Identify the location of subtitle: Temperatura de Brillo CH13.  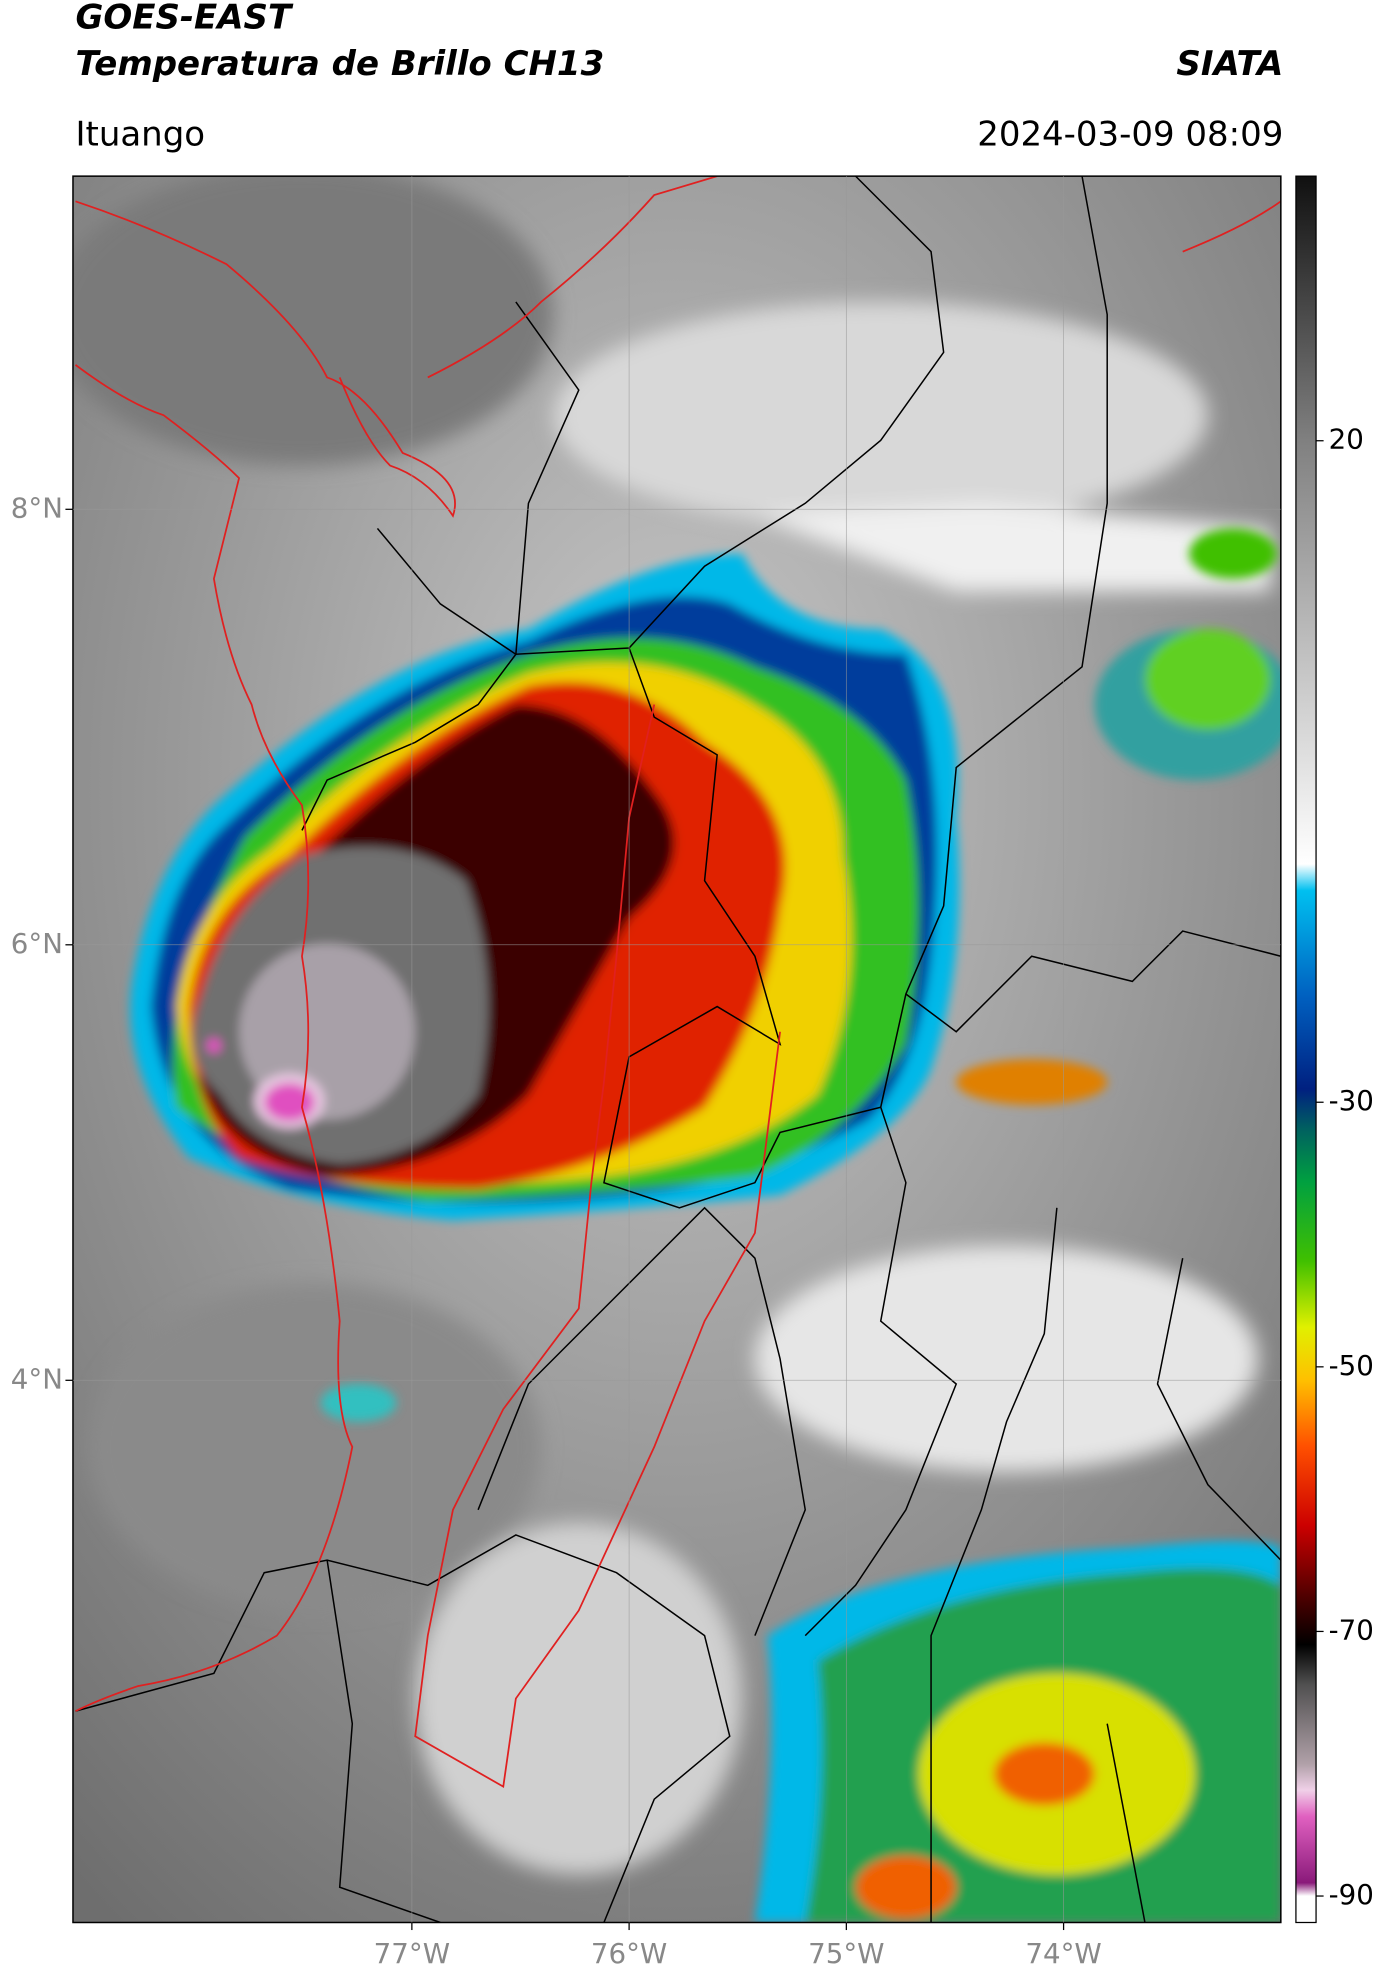
(339, 64).